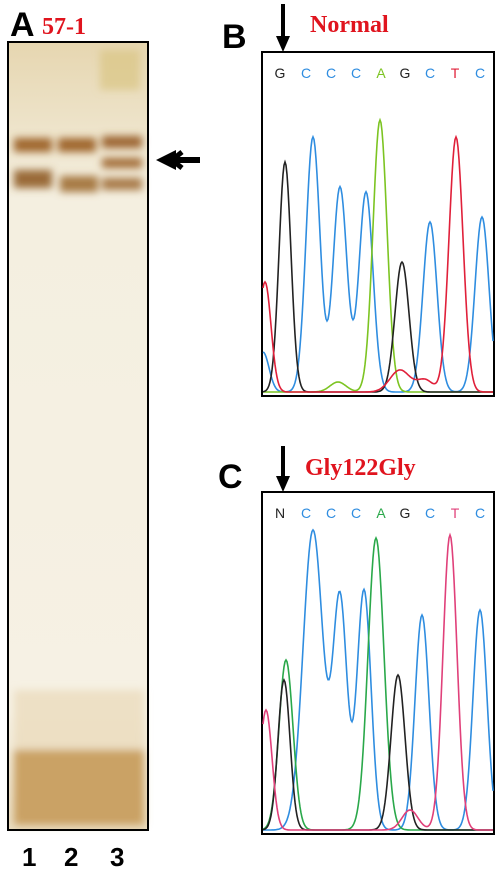  What do you see at coordinates (29, 857) in the screenshot?
I see `lane-label: 1` at bounding box center [29, 857].